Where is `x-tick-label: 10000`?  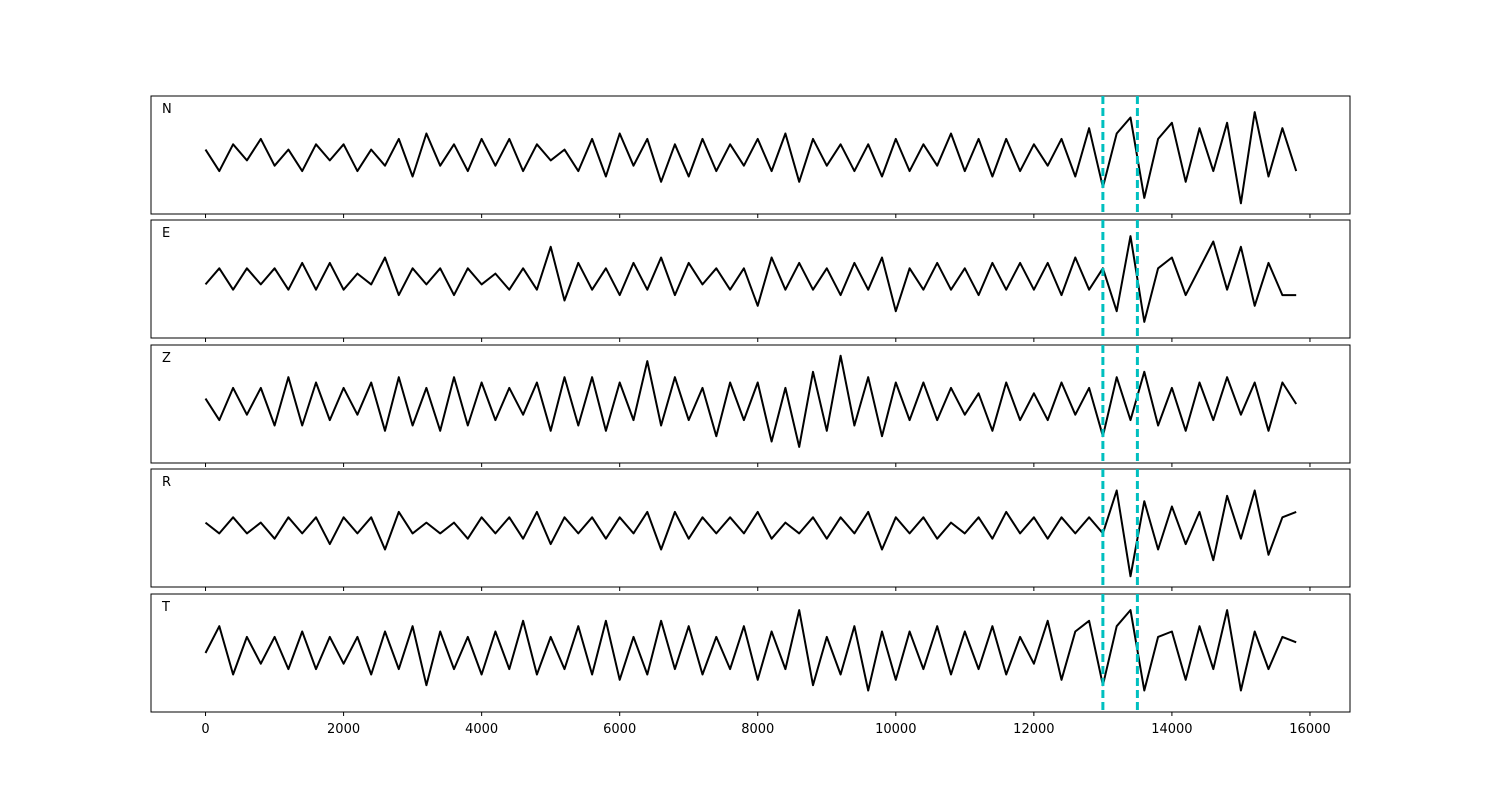 x-tick-label: 10000 is located at coordinates (895, 729).